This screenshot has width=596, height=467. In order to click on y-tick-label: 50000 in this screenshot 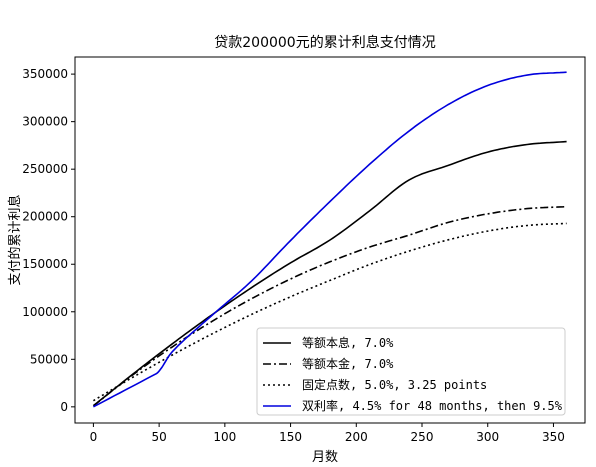, I will do `click(49, 359)`.